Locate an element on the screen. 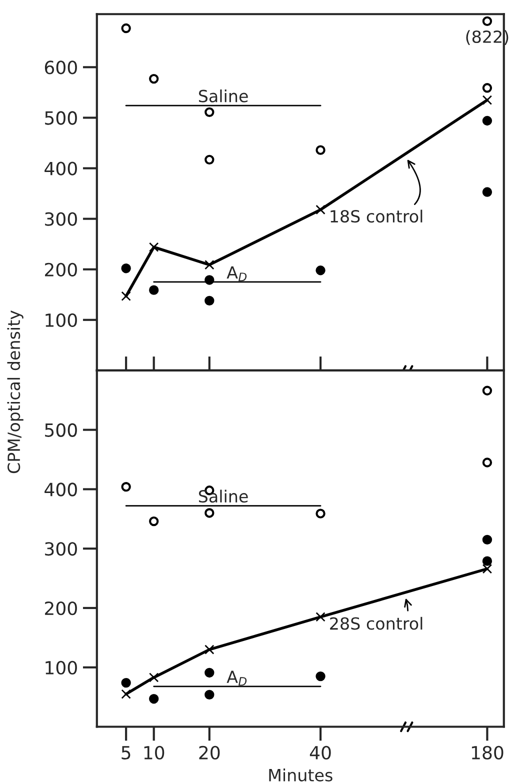  x-tick-label: 180 is located at coordinates (488, 753).